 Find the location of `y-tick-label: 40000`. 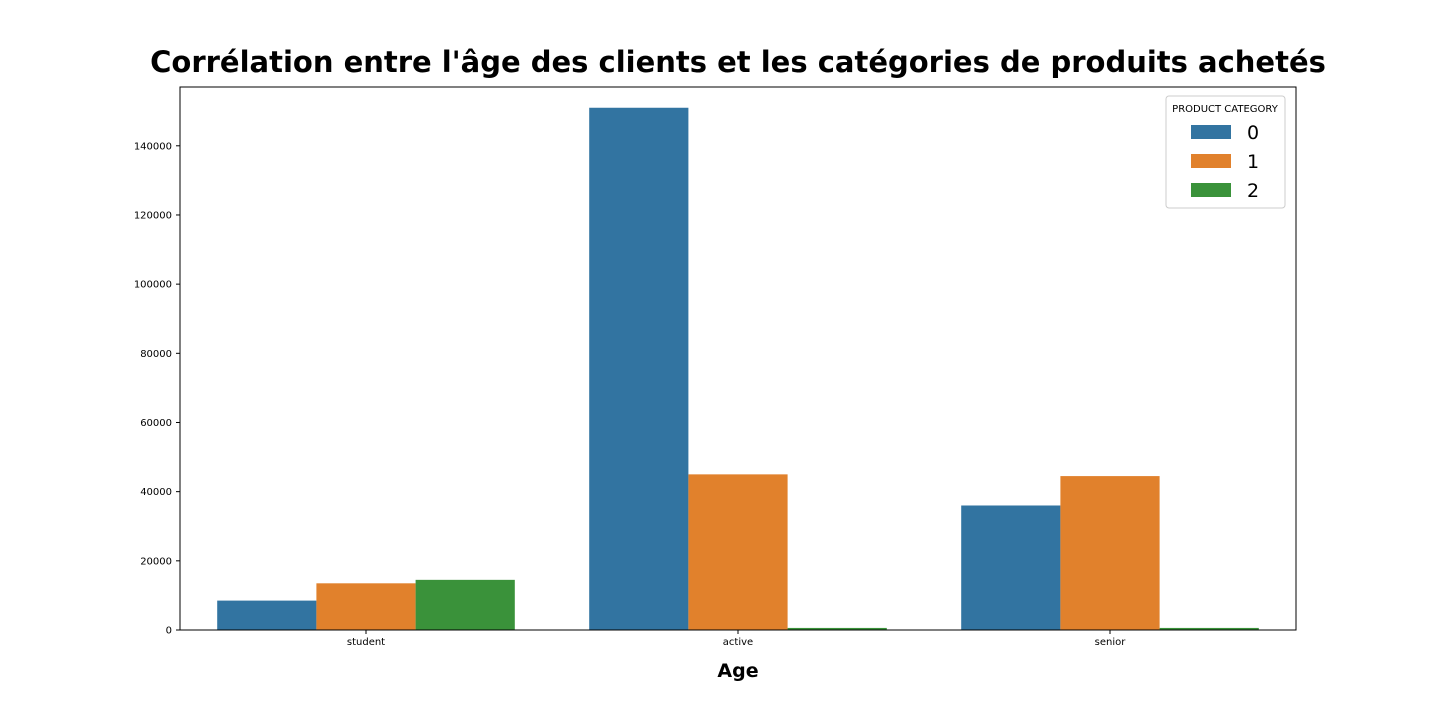

y-tick-label: 40000 is located at coordinates (156, 492).